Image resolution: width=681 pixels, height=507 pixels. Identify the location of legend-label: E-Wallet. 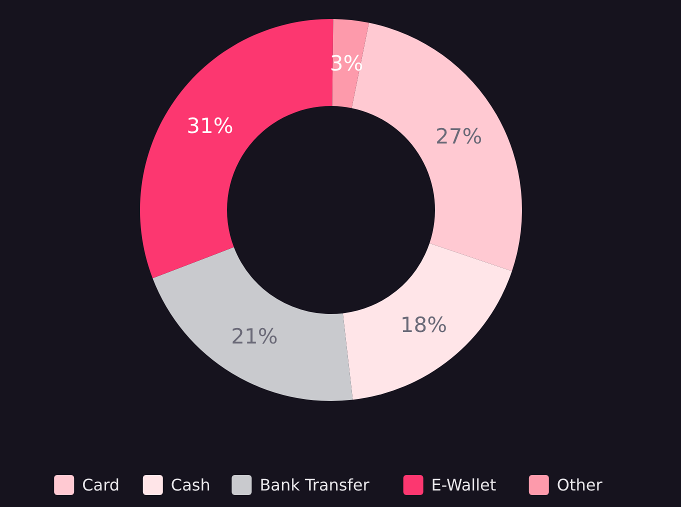
(463, 485).